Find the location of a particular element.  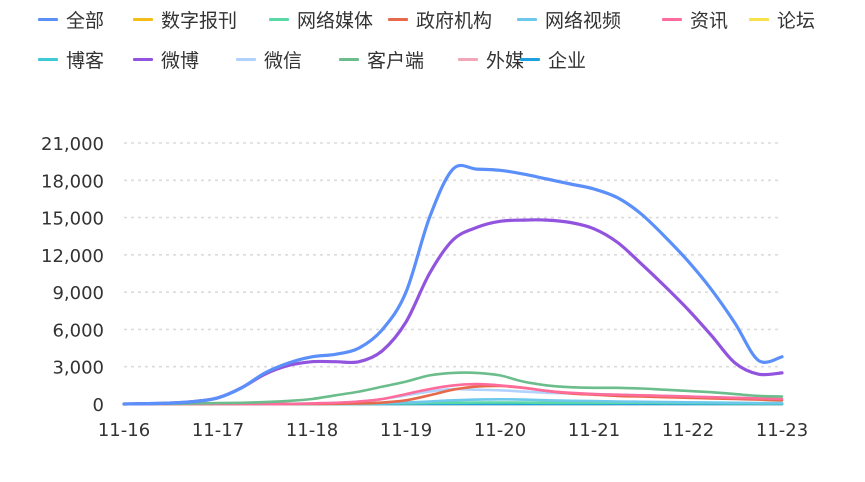

legend-label: 博客 is located at coordinates (85, 60).